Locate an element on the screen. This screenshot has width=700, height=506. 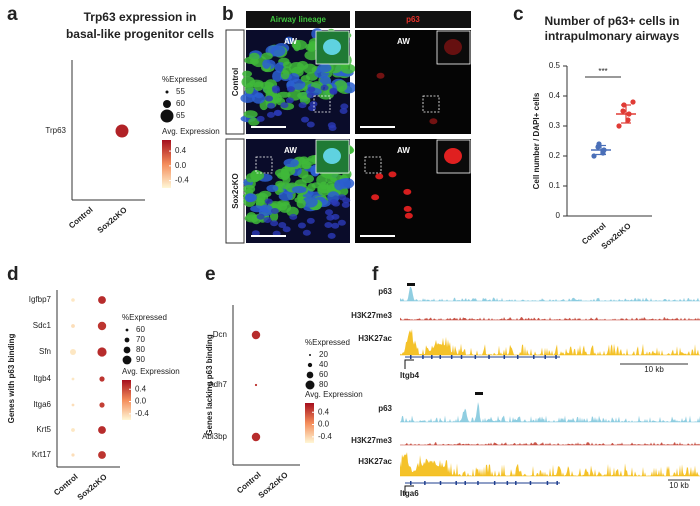
column-label: Airway lineage is located at coordinates (298, 19).